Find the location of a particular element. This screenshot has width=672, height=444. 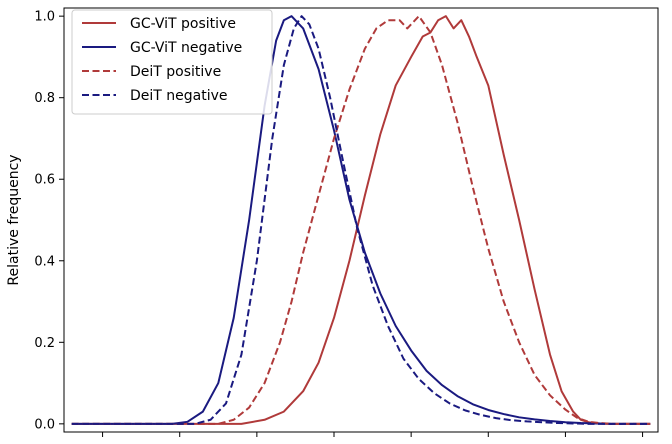

y-tick-label: 1.0 is located at coordinates (44, 17).